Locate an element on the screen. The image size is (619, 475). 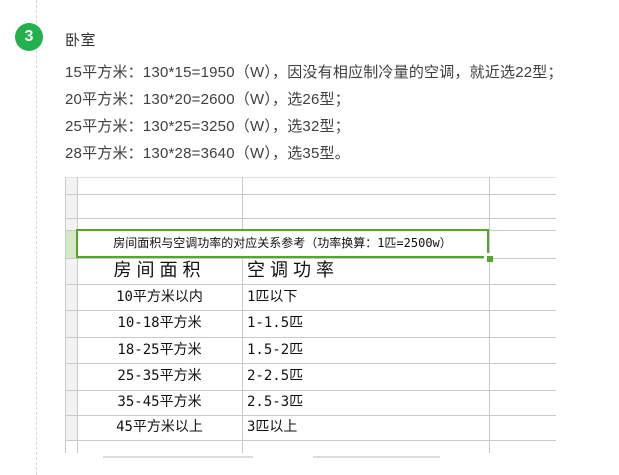
selection-fill-handle is located at coordinates (488, 257).